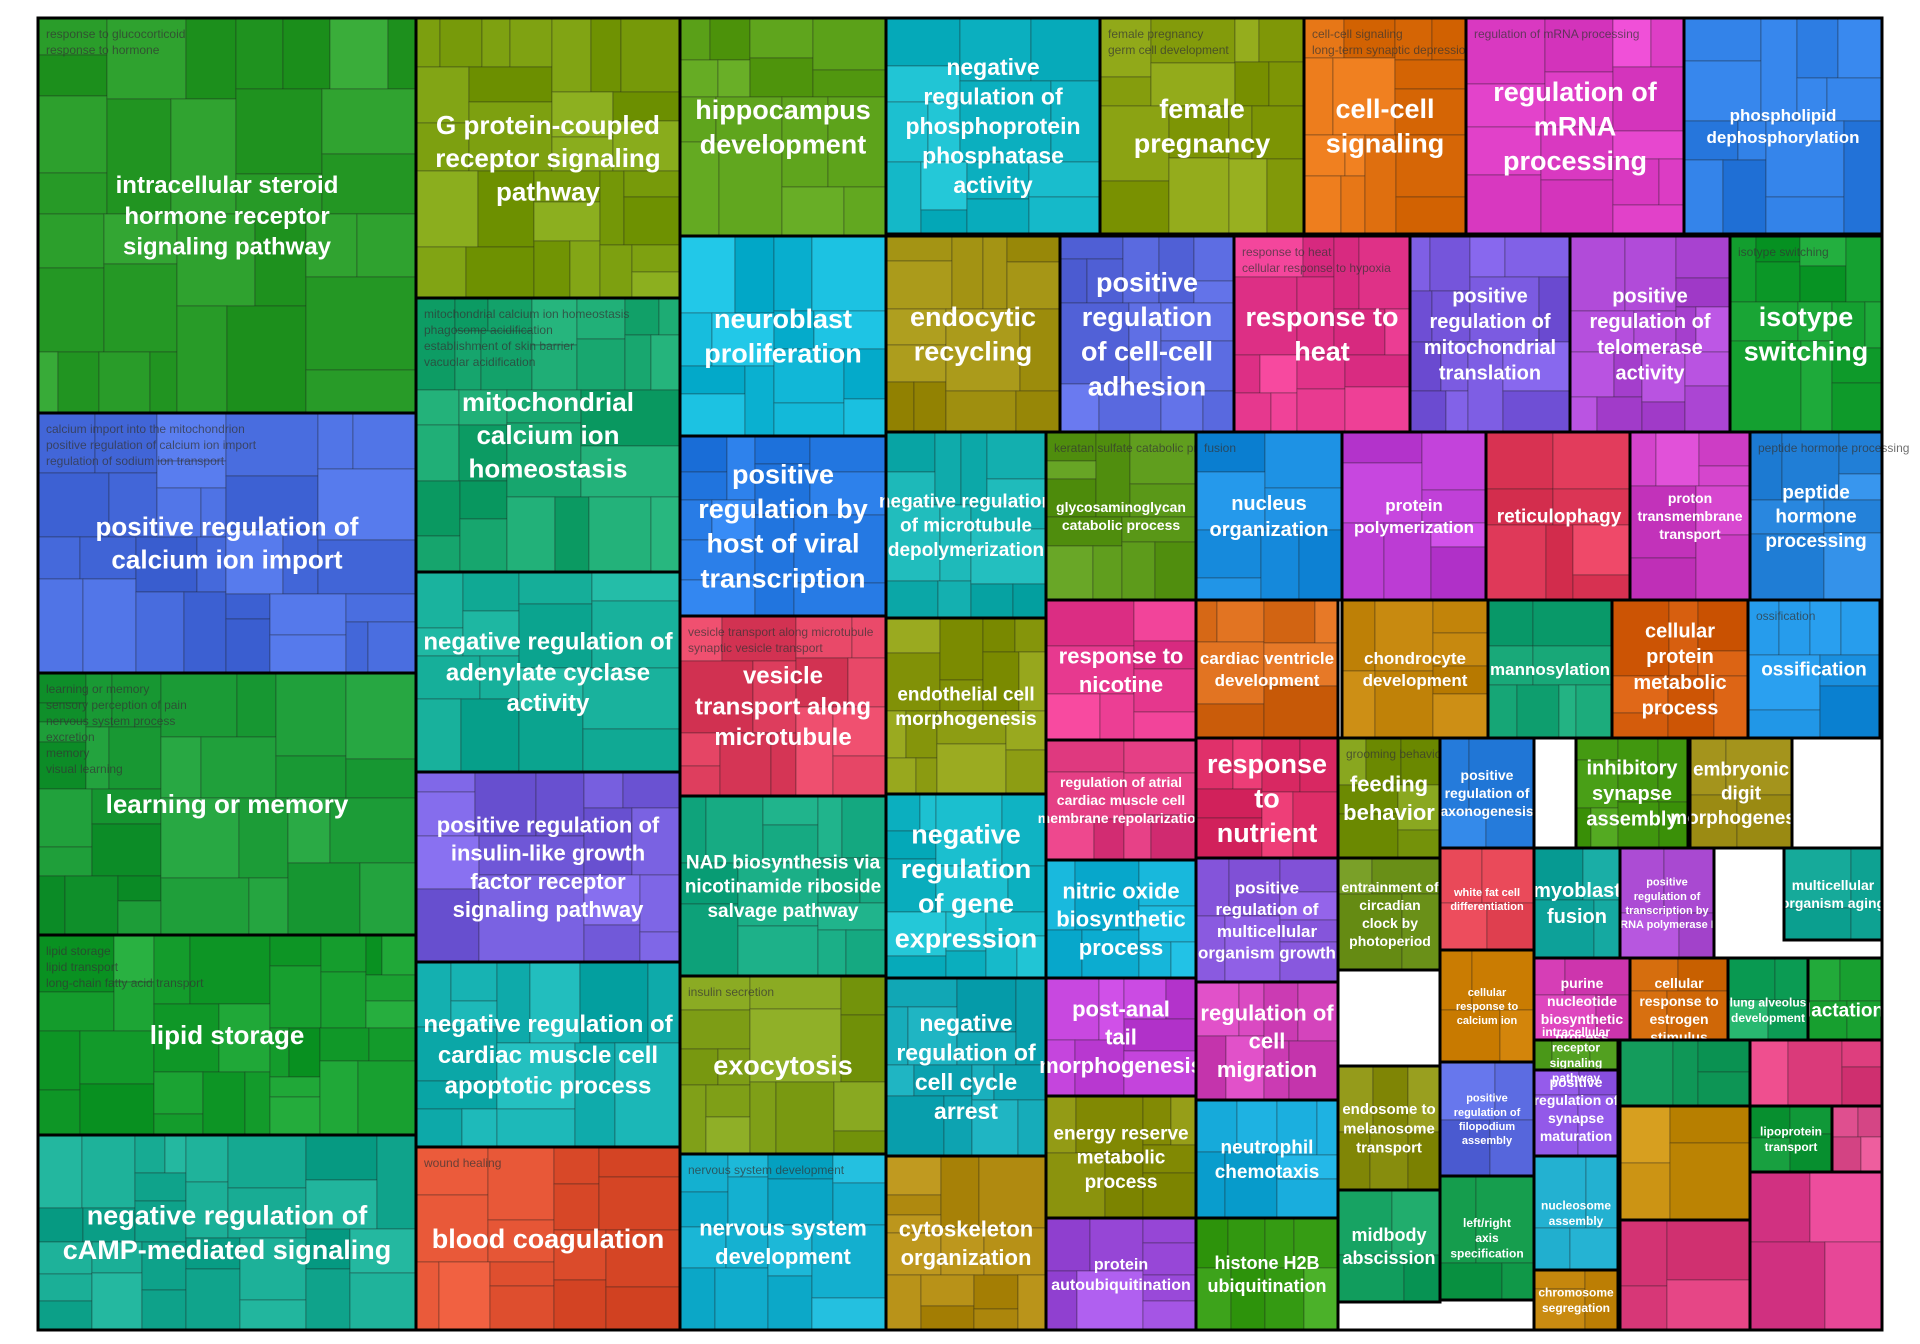 This screenshot has width=1920, height=1344. Describe the element at coordinates (1556, 34) in the screenshot. I see `treemap-sub-label: regulation of mRNA processing` at that location.